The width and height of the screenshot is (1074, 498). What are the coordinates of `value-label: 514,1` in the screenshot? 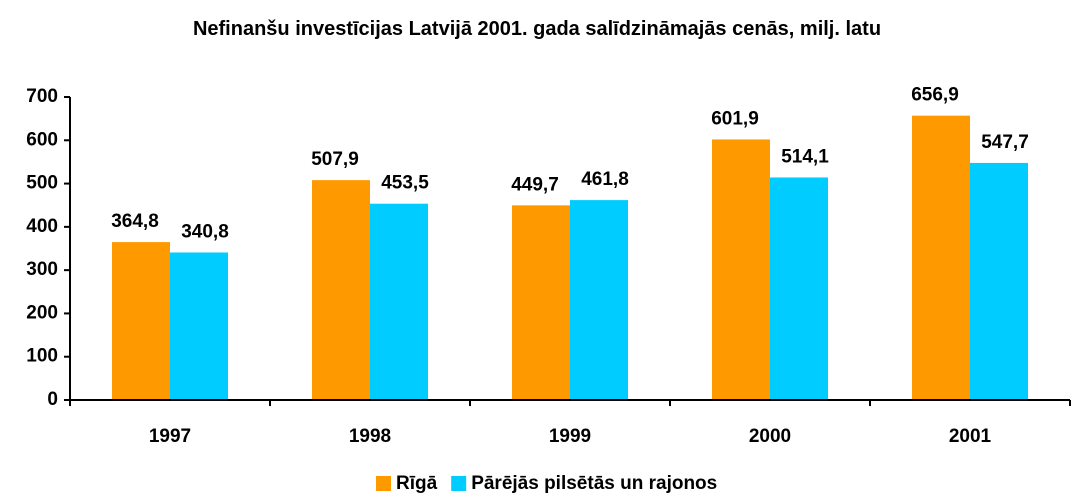 It's located at (805, 156).